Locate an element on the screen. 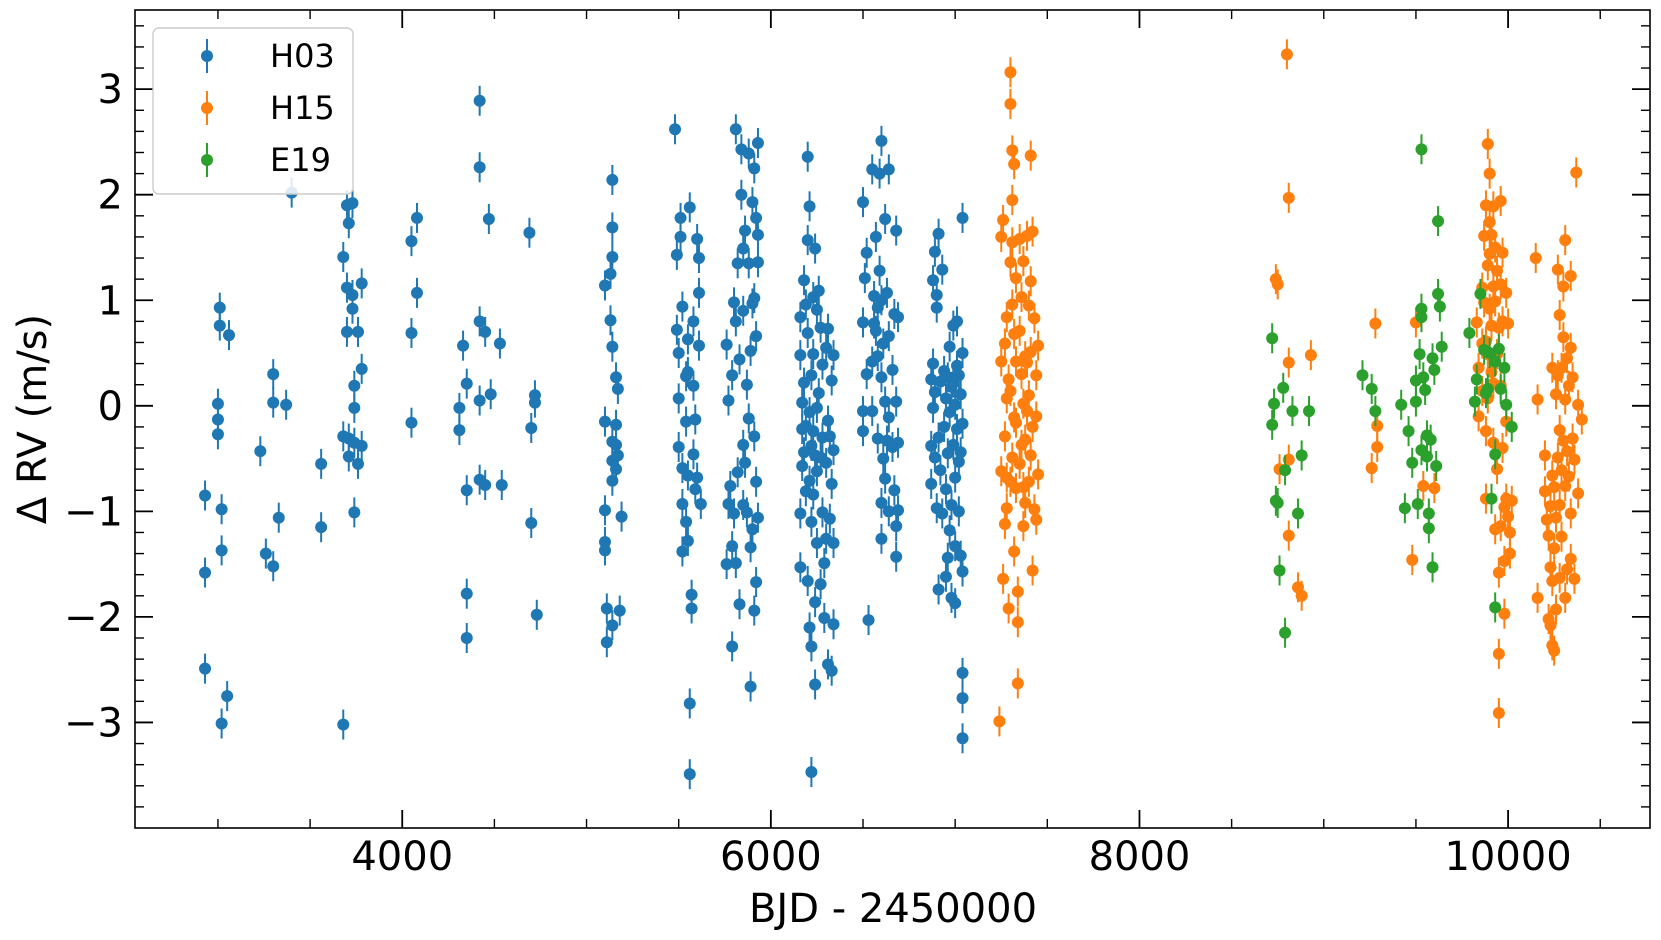 This screenshot has width=1661, height=940. legend-box is located at coordinates (253, 111).